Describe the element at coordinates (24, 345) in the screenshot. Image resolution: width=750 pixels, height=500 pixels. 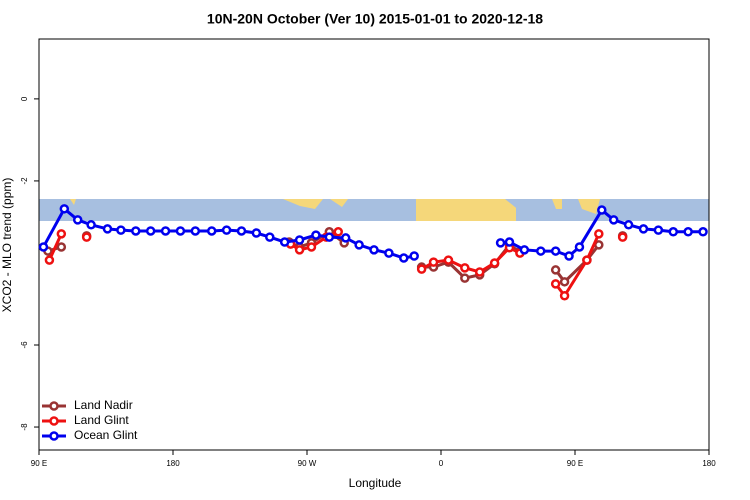
I see `y-tick-label: -6` at that location.